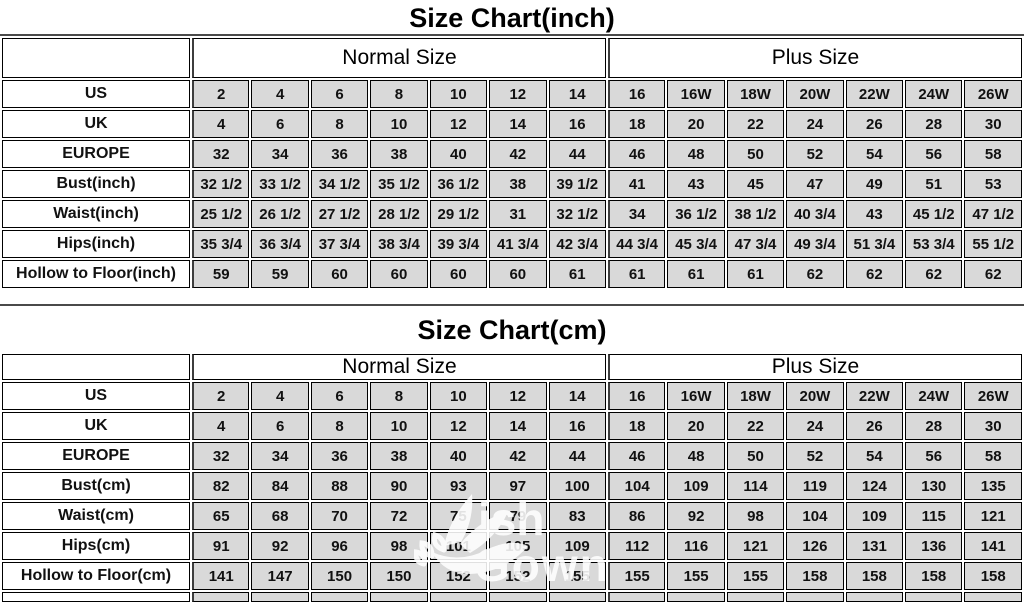 The width and height of the screenshot is (1024, 608). Describe the element at coordinates (280, 214) in the screenshot. I see `size-cell: 26 1/2` at that location.